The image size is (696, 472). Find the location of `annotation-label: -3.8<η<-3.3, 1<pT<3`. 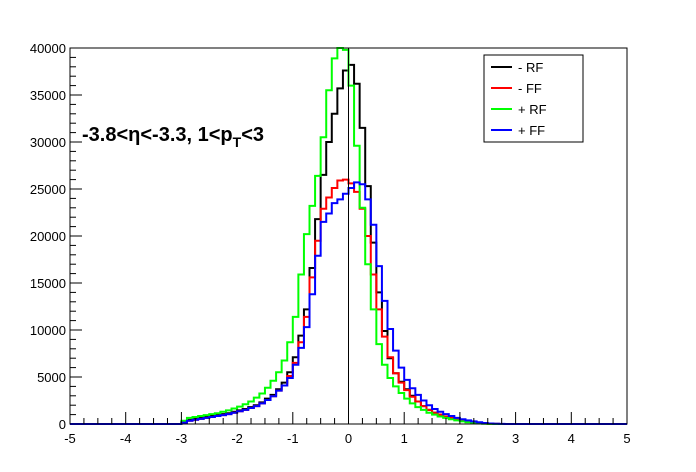

annotation-label: -3.8<η<-3.3, 1<pT<3 is located at coordinates (173, 137).